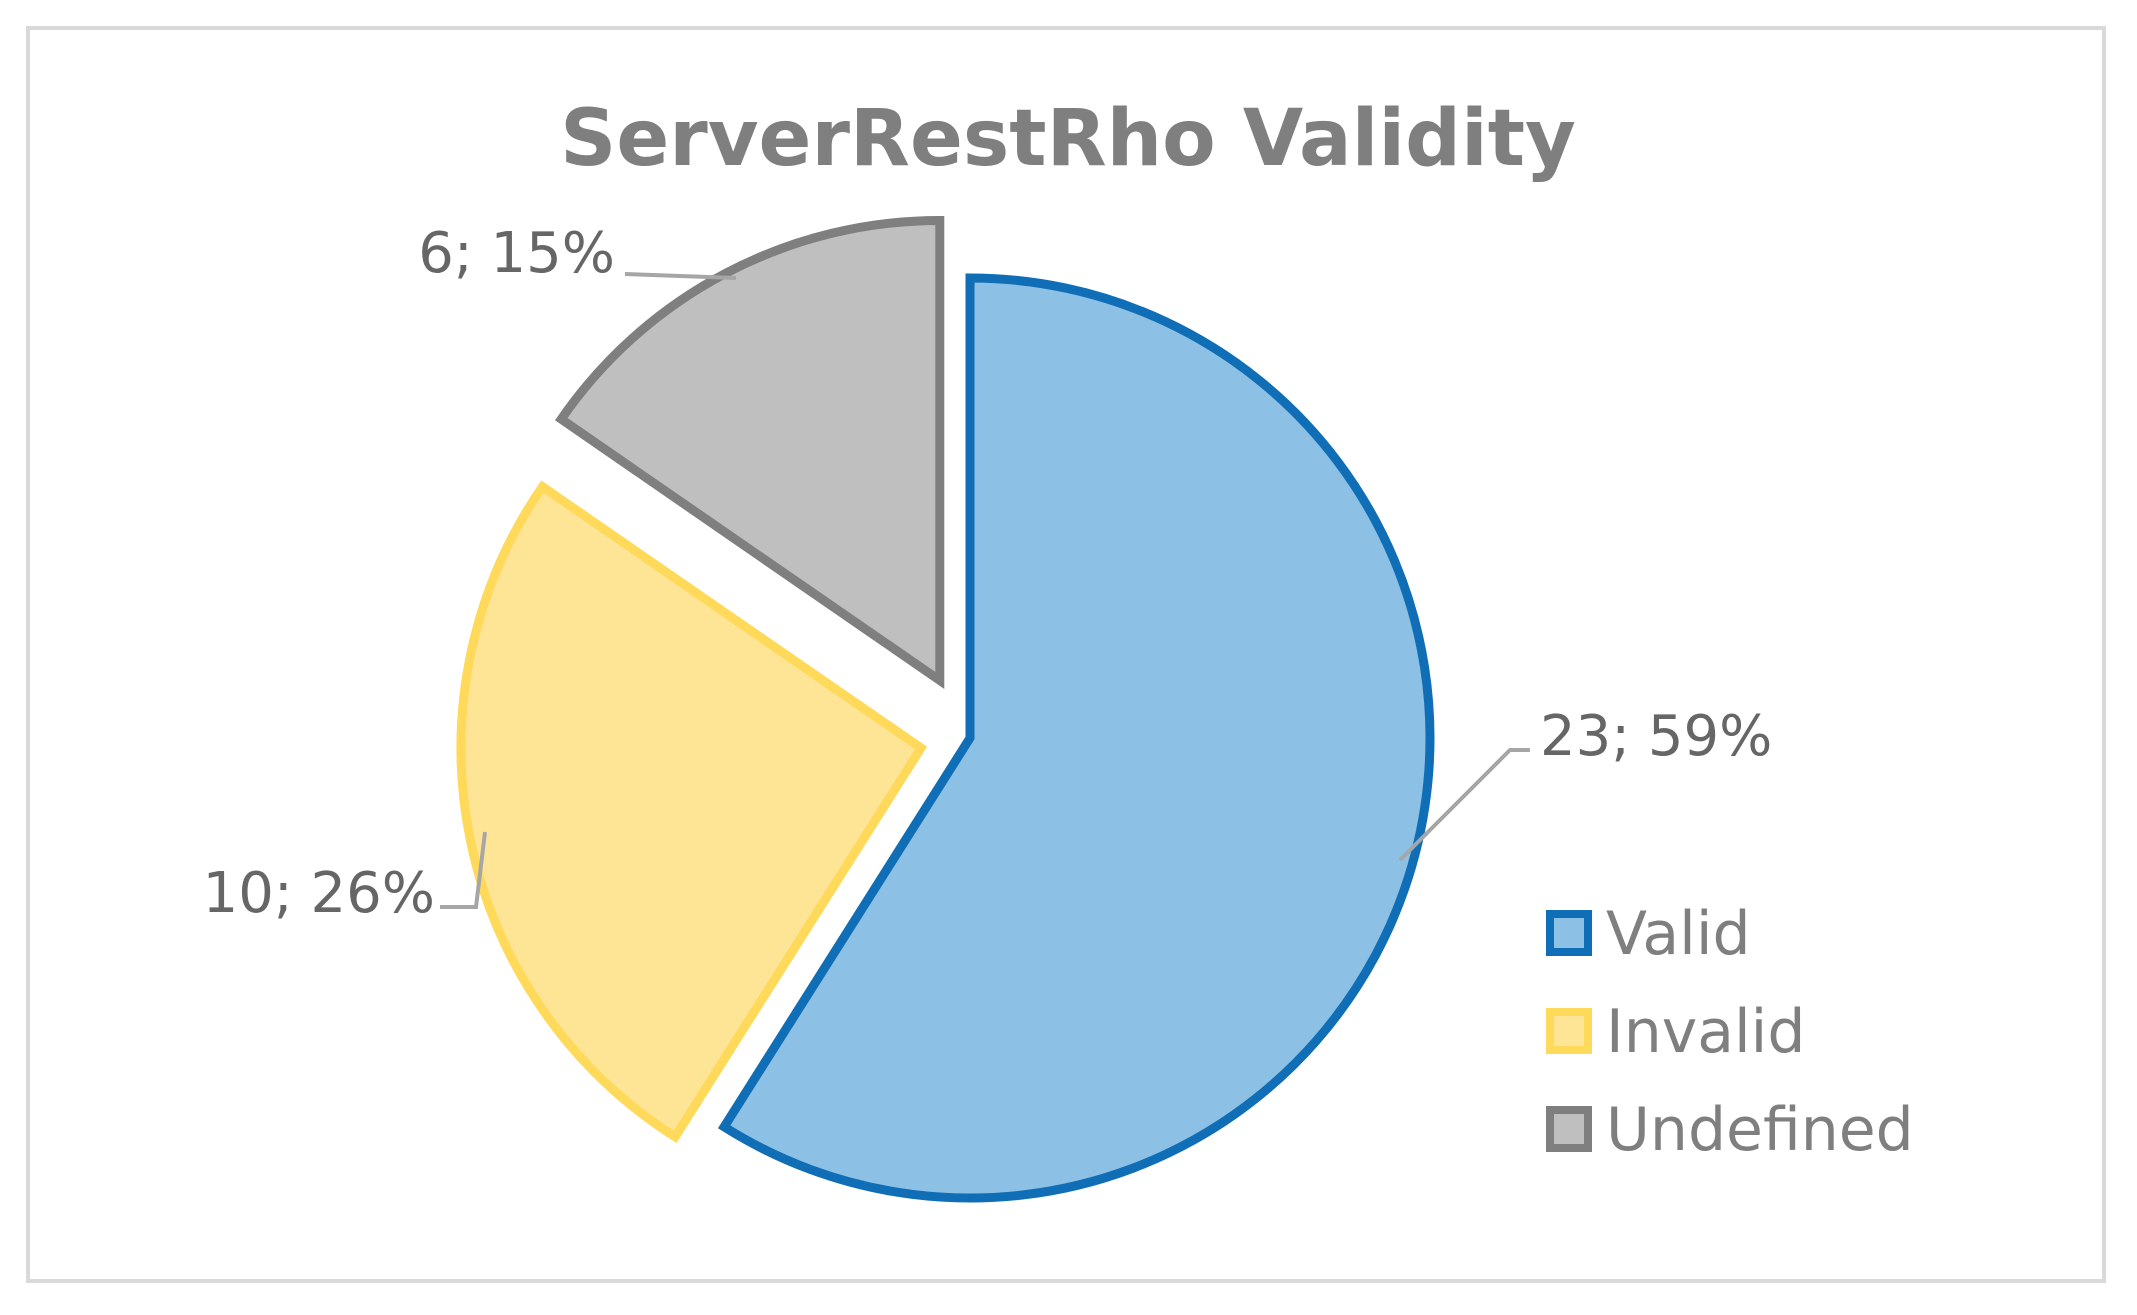  I want to click on legend-label-undefined: Undefined, so click(1760, 1130).